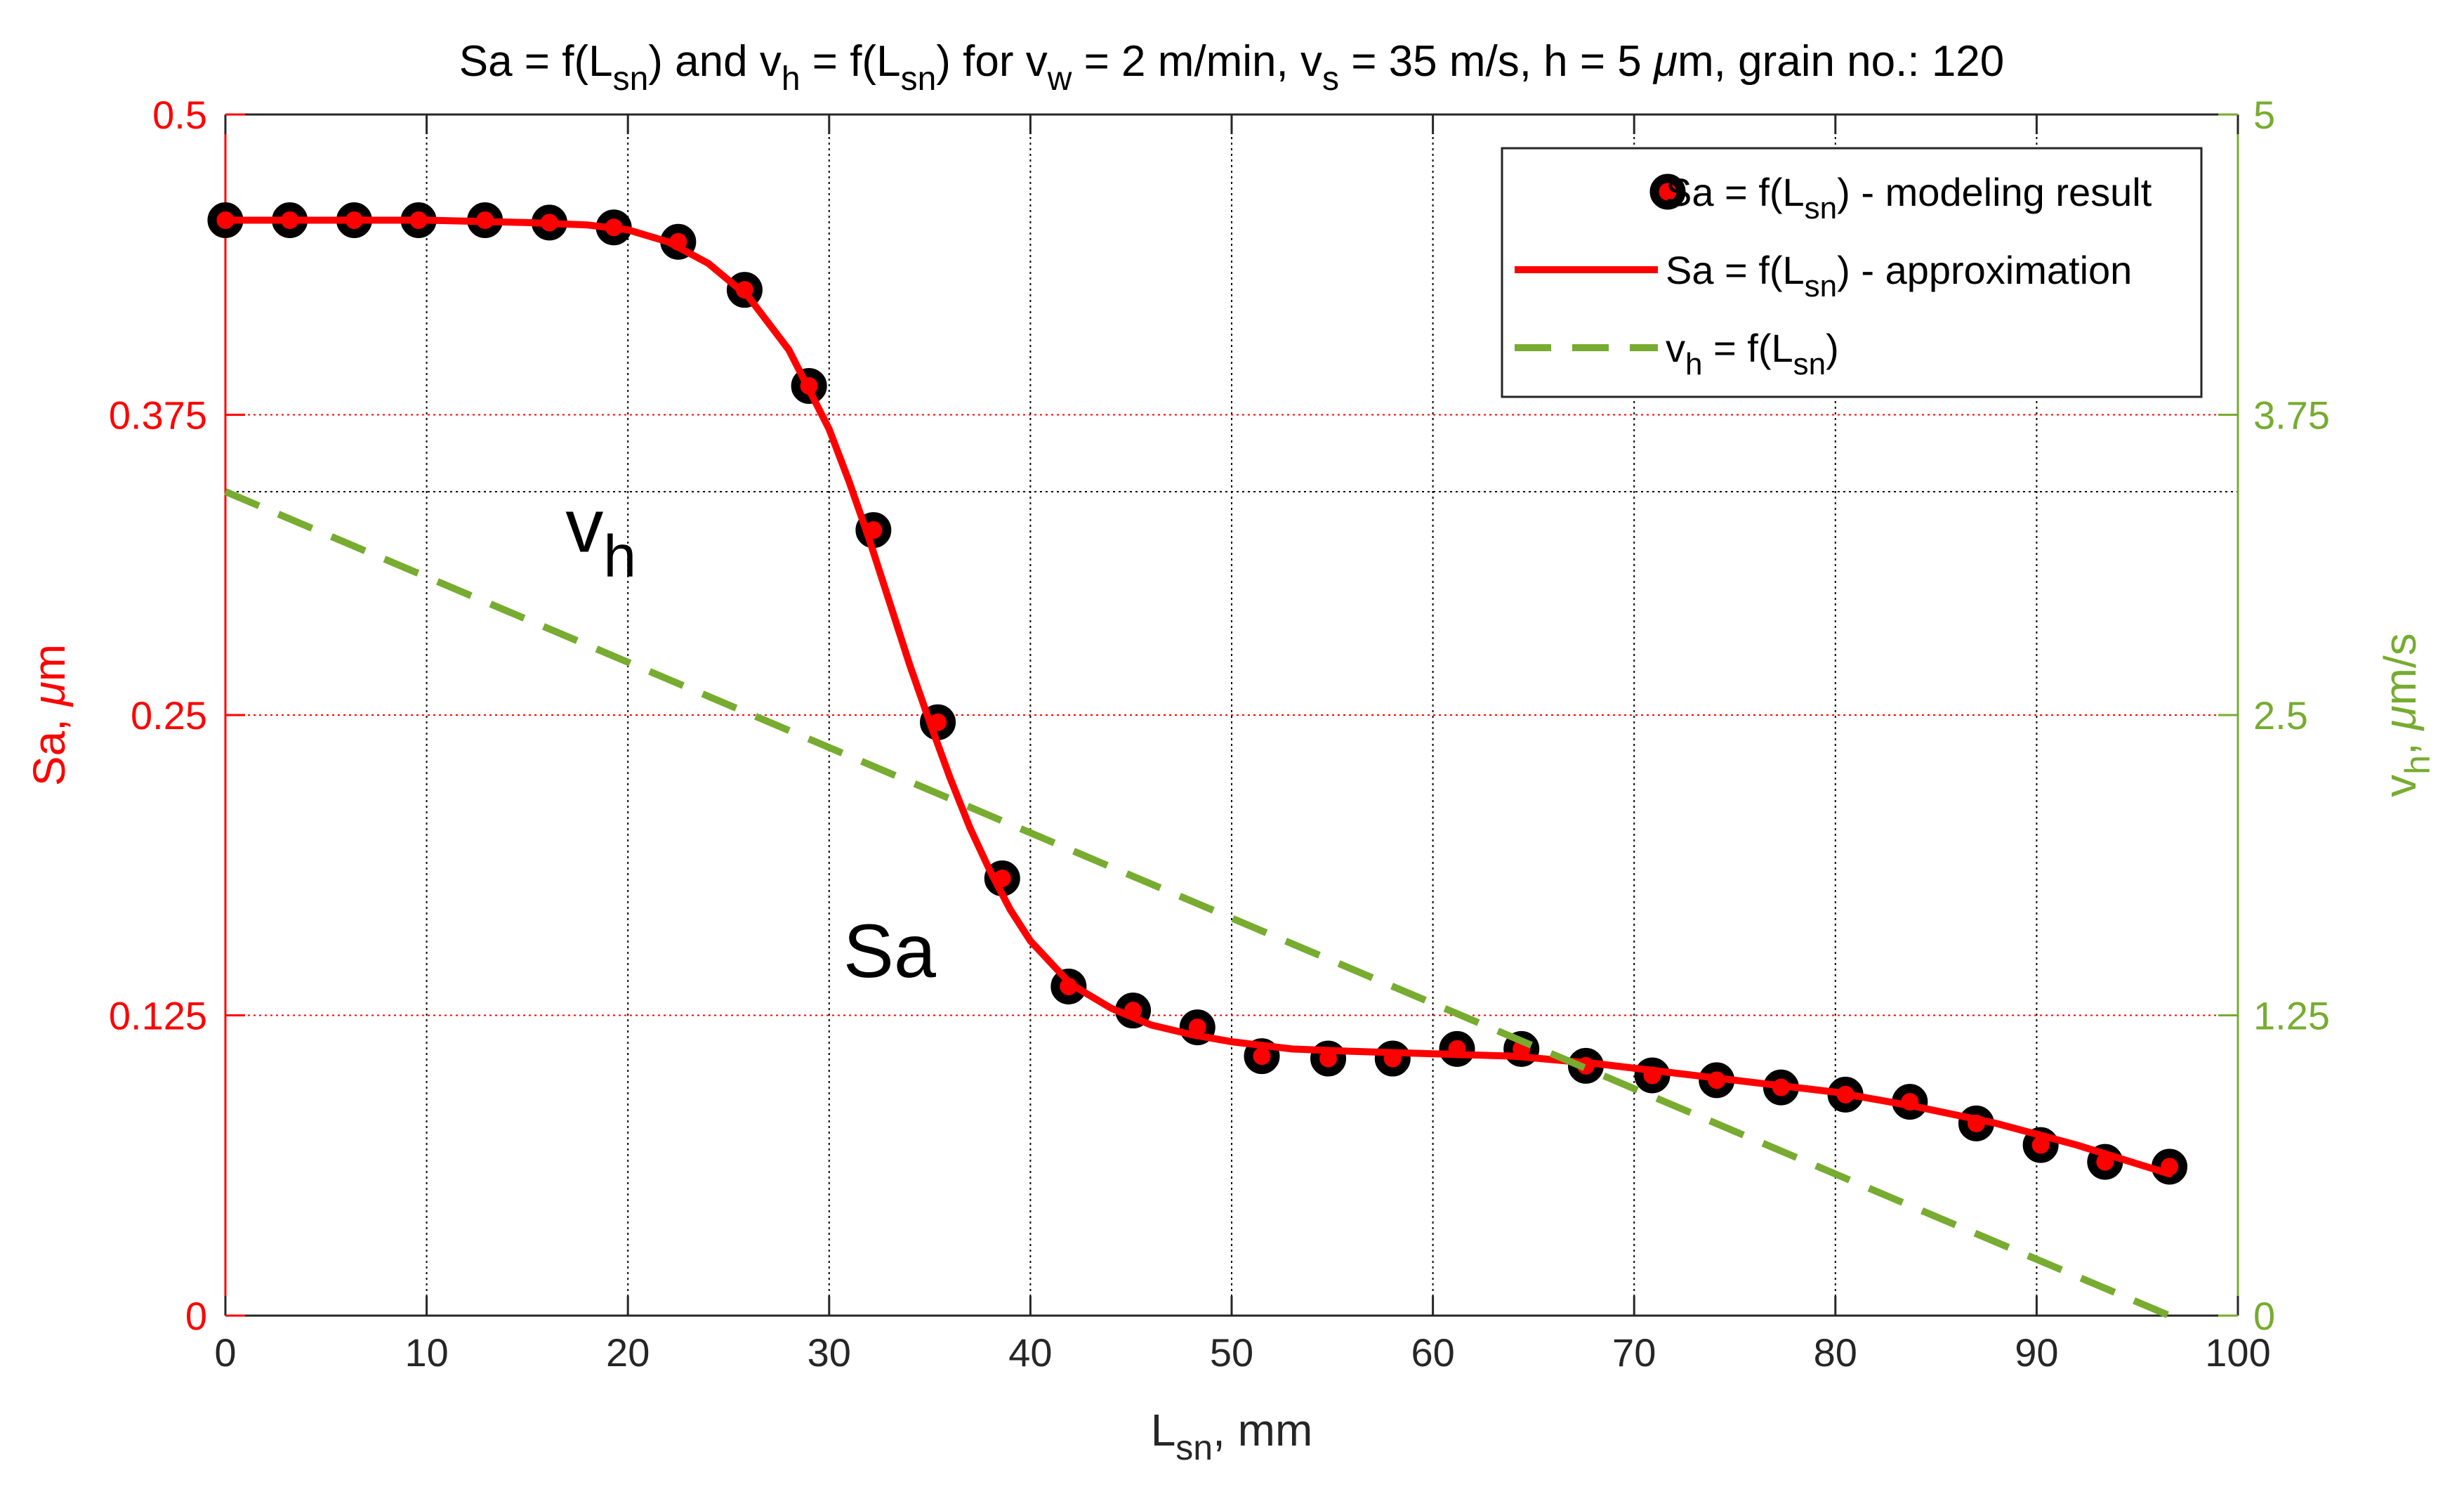 The height and width of the screenshot is (1487, 2464). I want to click on x-tick-label: 40, so click(1030, 1353).